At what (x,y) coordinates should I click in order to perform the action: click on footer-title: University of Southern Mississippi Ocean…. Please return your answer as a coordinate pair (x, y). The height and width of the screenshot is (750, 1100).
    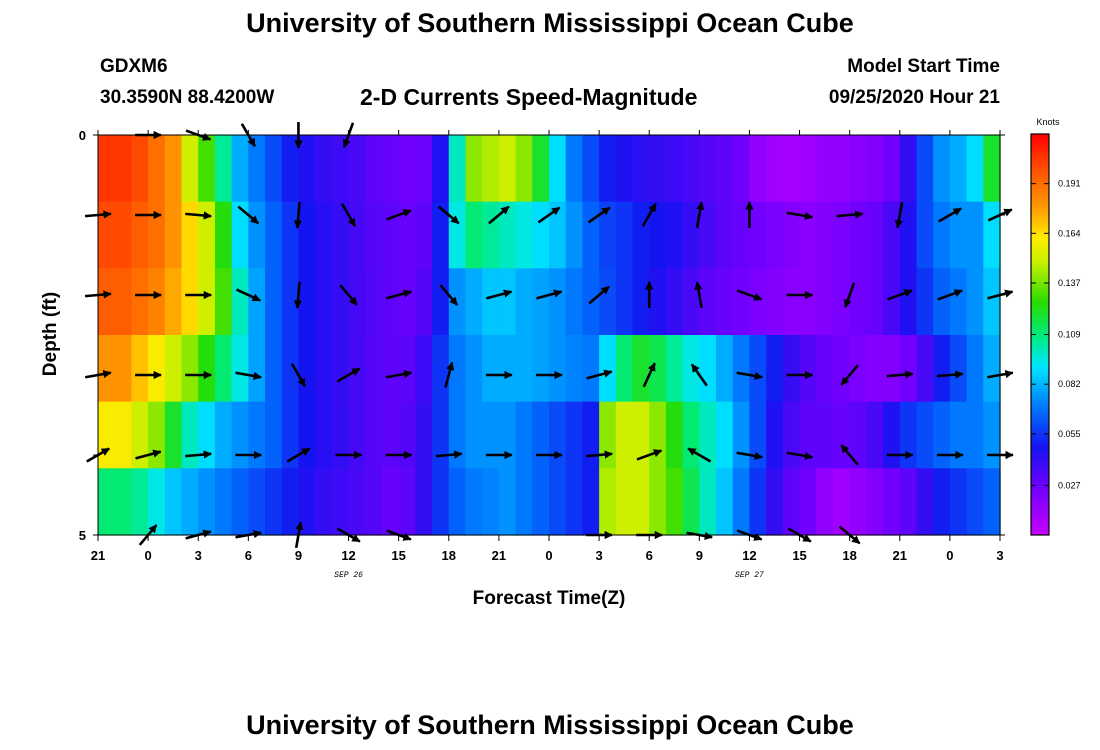
    Looking at the image, I should click on (550, 725).